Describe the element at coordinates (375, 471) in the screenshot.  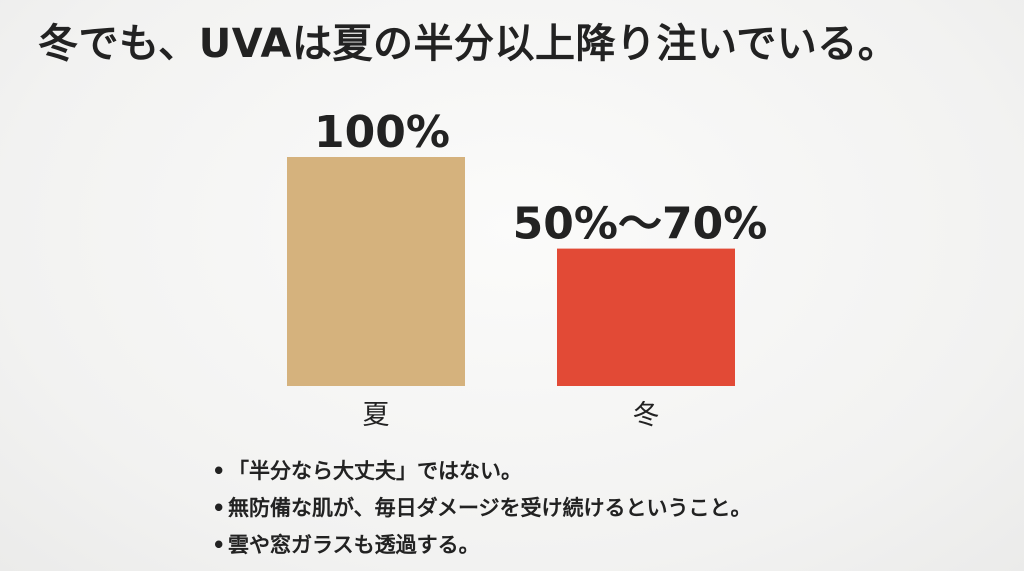
I see `note-text: 「半分なら大丈夫」ではない。` at that location.